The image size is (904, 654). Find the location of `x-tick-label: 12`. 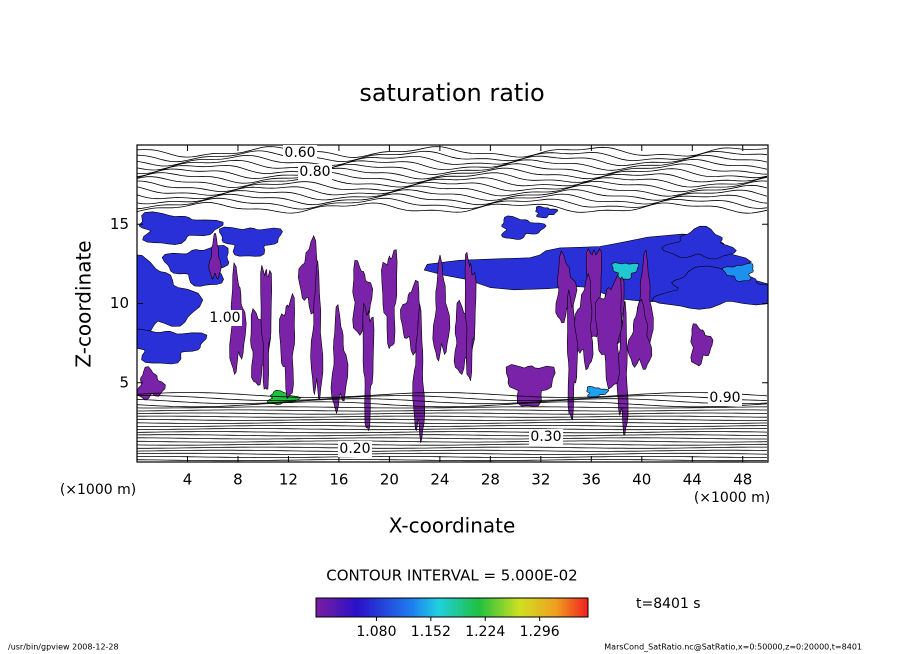

x-tick-label: 12 is located at coordinates (288, 480).